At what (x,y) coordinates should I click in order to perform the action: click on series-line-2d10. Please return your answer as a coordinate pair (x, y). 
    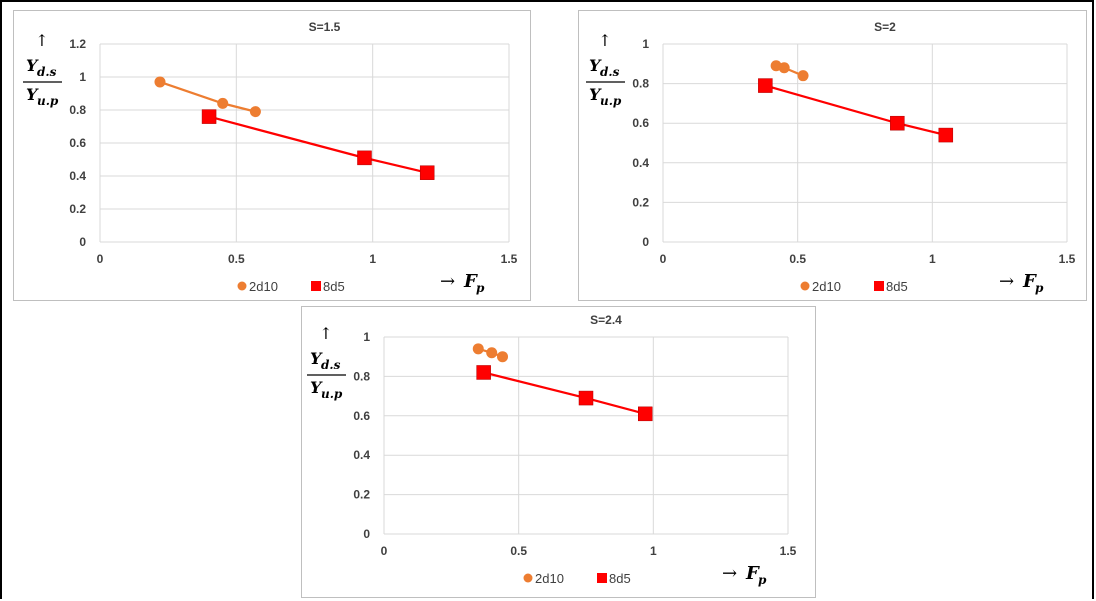
    Looking at the image, I should click on (207, 96).